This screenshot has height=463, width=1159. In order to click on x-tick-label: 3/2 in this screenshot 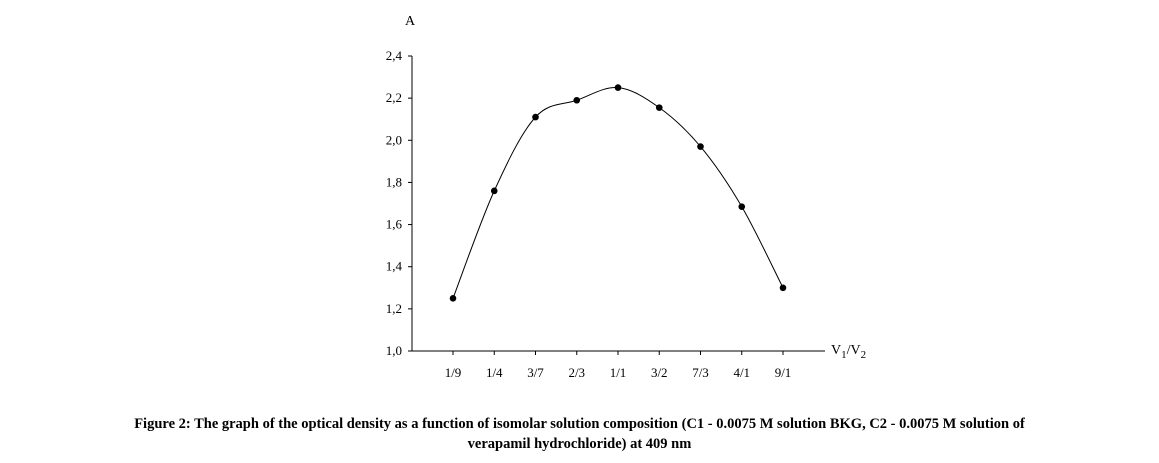, I will do `click(659, 372)`.